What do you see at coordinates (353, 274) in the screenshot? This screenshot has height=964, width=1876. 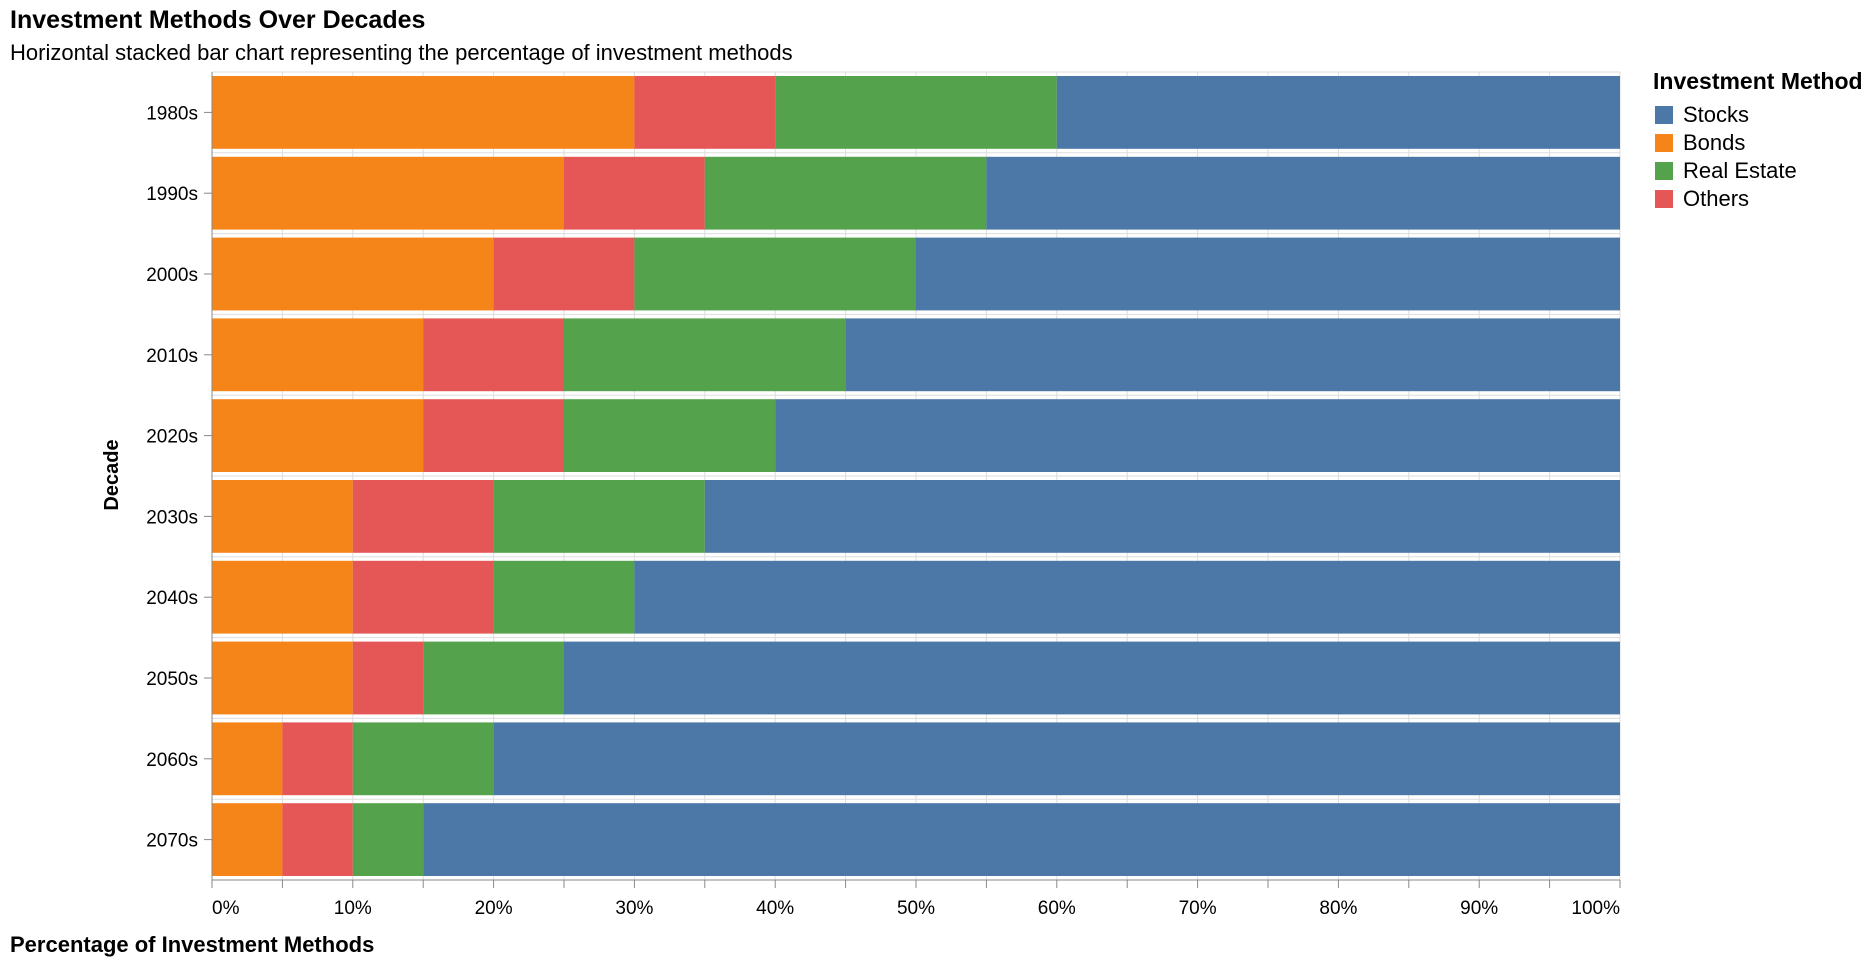 I see `bar-bonds-2000s` at bounding box center [353, 274].